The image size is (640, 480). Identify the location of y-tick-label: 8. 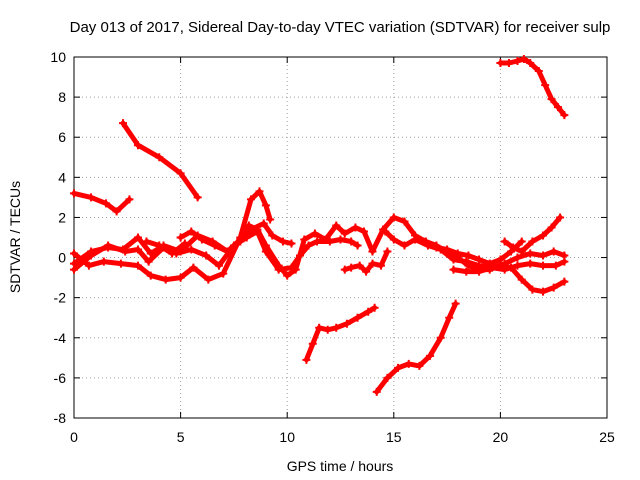
(62, 97).